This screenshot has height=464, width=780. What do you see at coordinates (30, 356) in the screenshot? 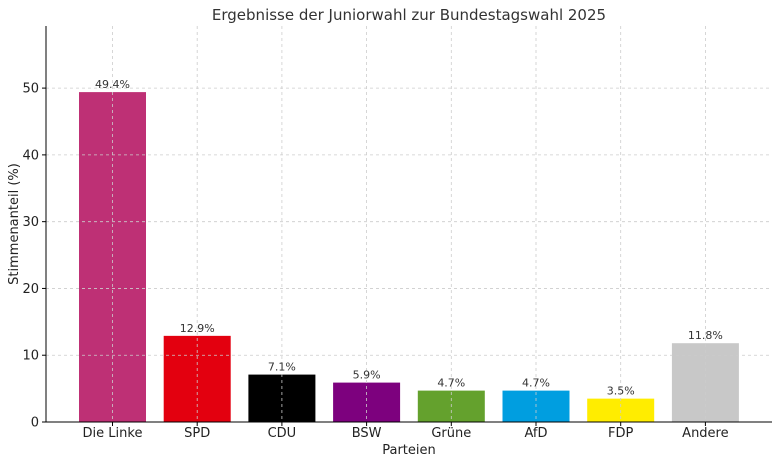
I see `y-tick-label: 10` at bounding box center [30, 356].